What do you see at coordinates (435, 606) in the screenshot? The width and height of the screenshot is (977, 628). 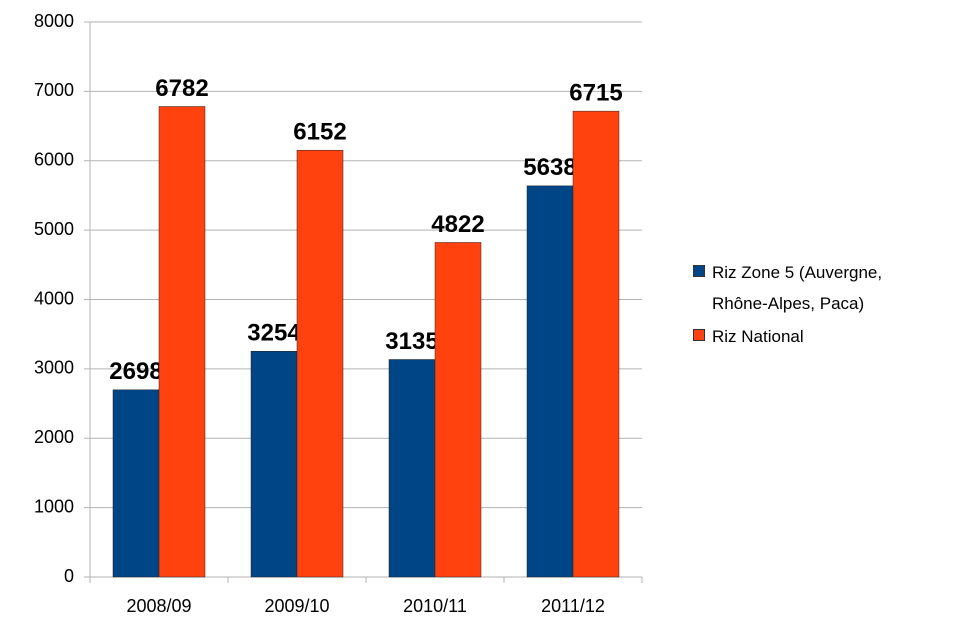 I see `x-tick-label: 2010/11` at bounding box center [435, 606].